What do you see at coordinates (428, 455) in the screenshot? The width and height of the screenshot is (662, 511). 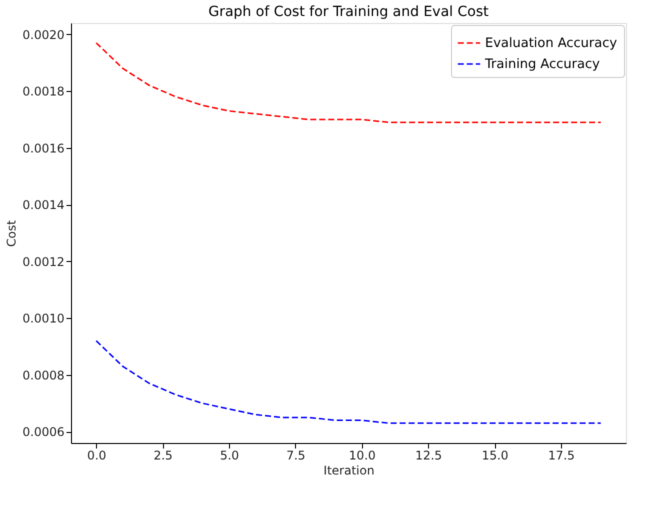 I see `x-tick-label: 12.5` at bounding box center [428, 455].